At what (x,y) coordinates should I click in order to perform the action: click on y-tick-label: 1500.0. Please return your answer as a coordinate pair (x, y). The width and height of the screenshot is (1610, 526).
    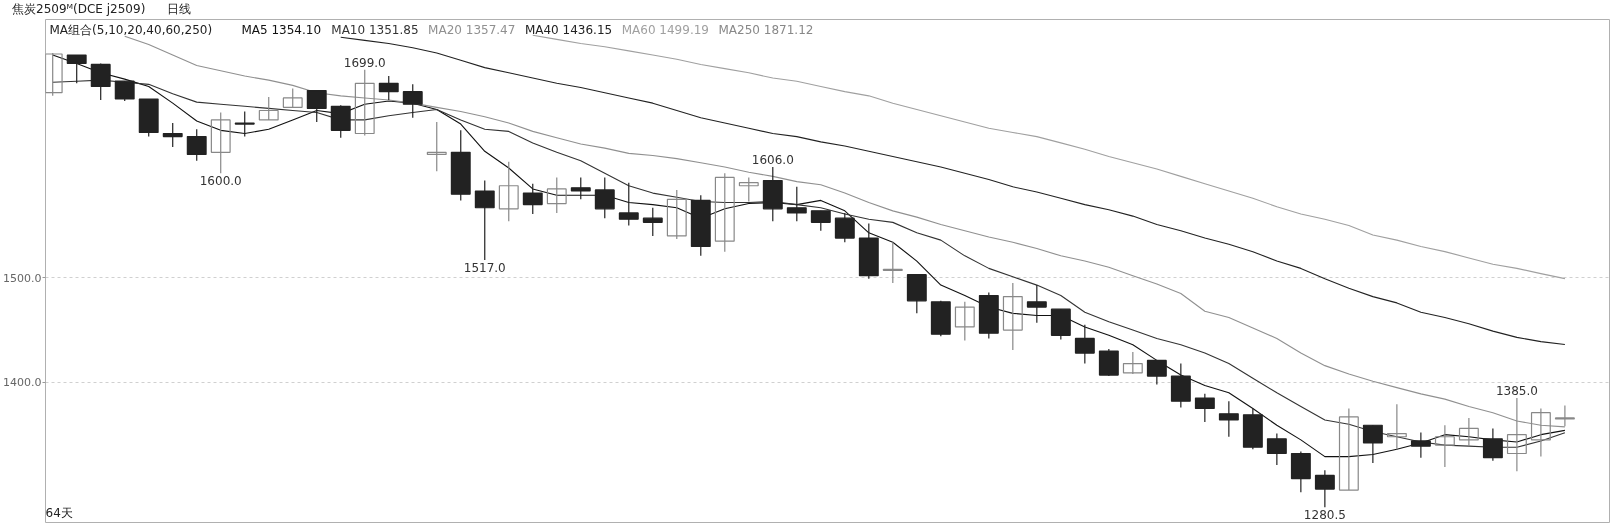
    Looking at the image, I should click on (22, 278).